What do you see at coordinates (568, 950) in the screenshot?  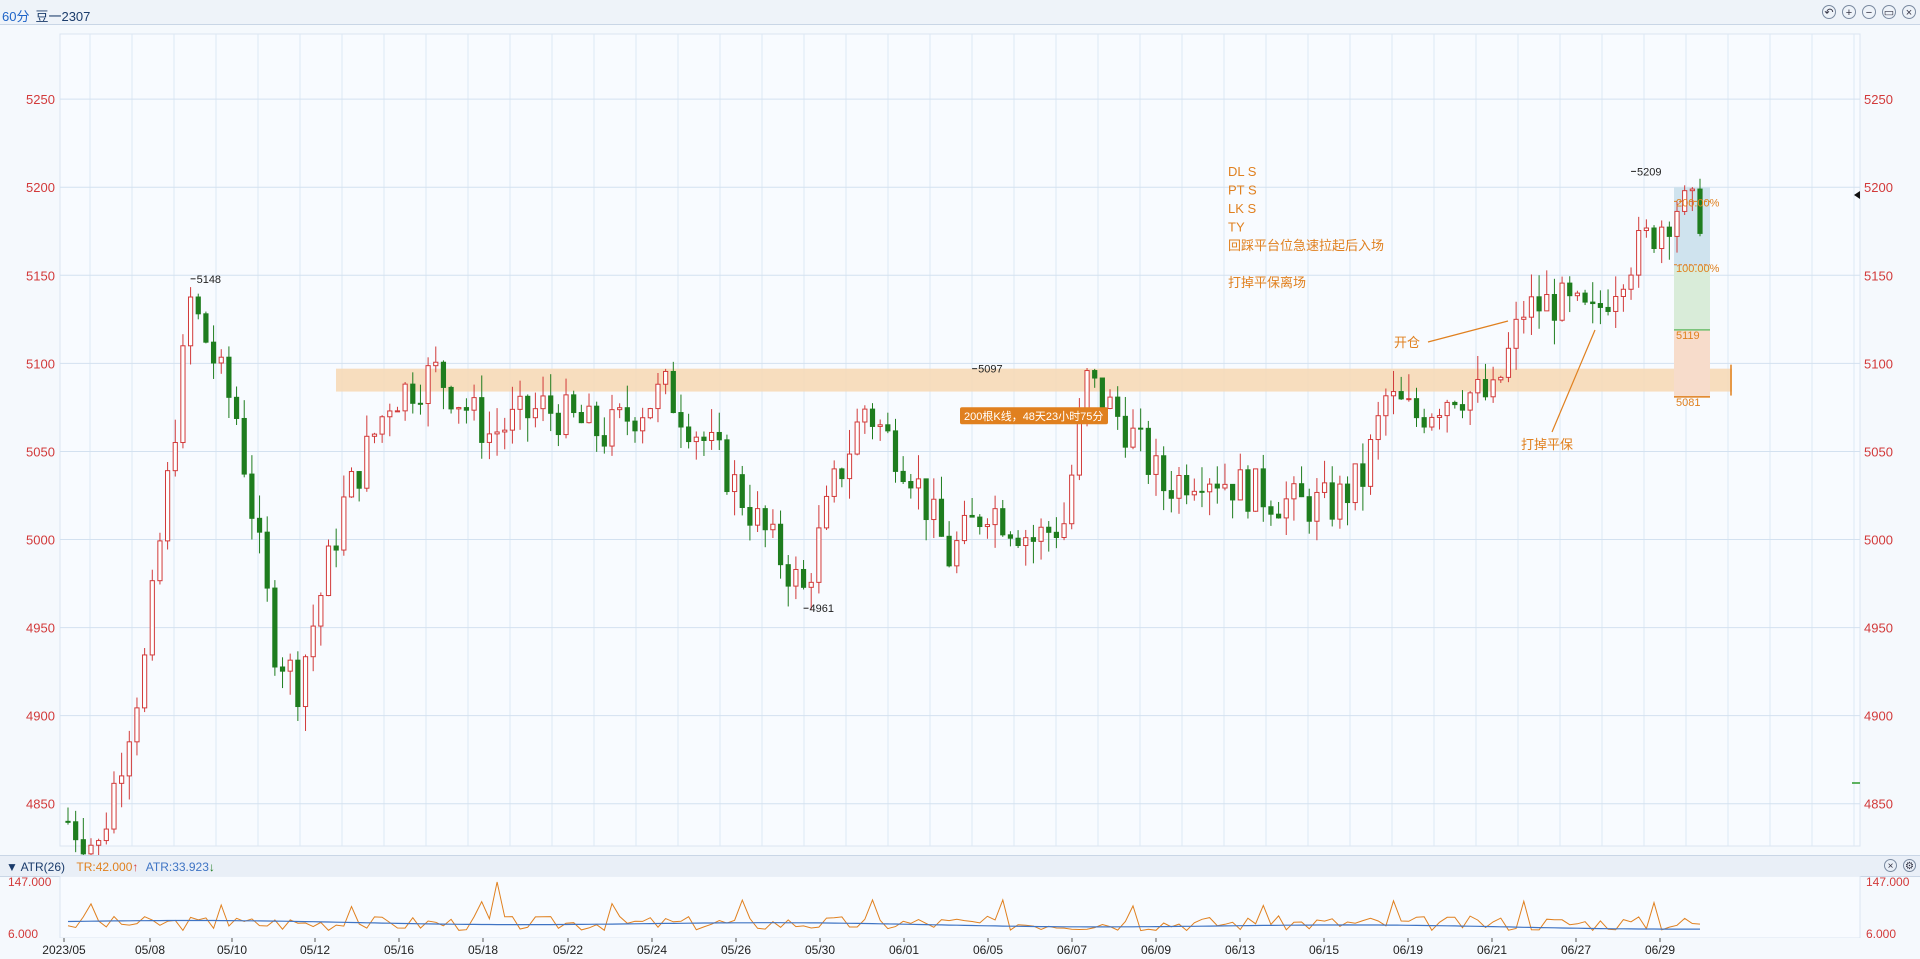 I see `x-tick-label: 05/22` at bounding box center [568, 950].